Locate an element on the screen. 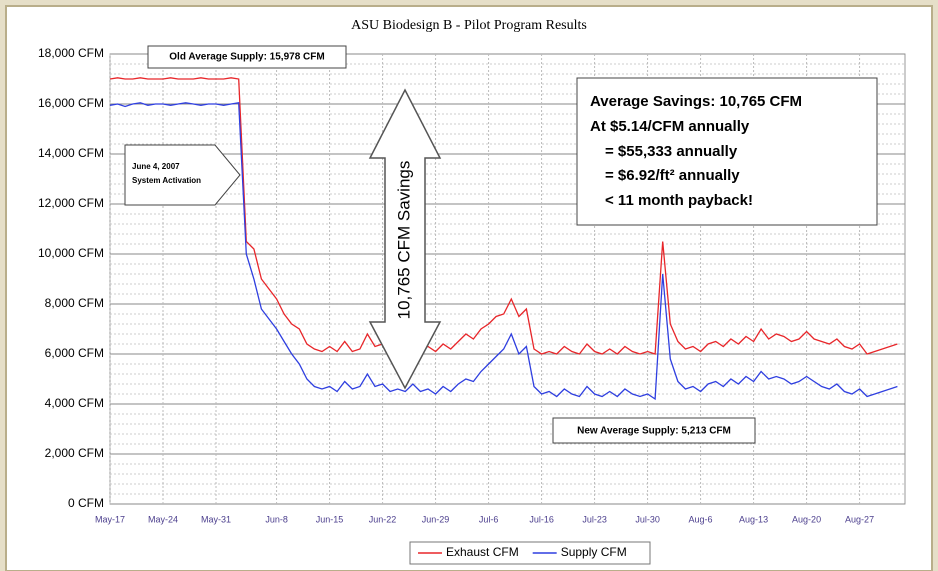 This screenshot has width=938, height=571. activation-line: System Activation is located at coordinates (166, 180).